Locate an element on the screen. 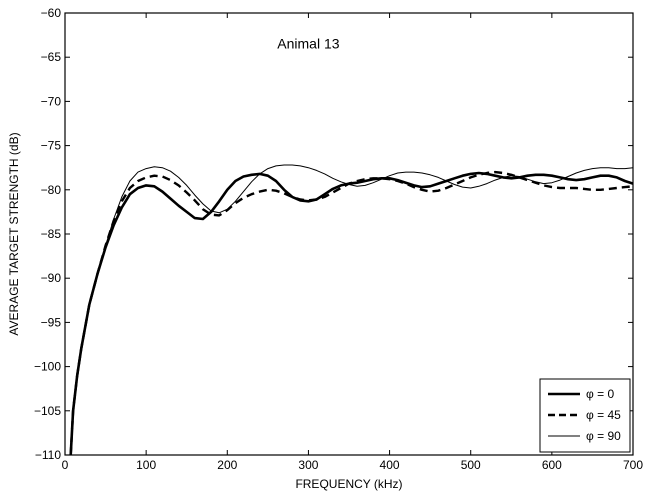 The image size is (647, 496). y-tick-label-8: −70 is located at coordinates (51, 101).